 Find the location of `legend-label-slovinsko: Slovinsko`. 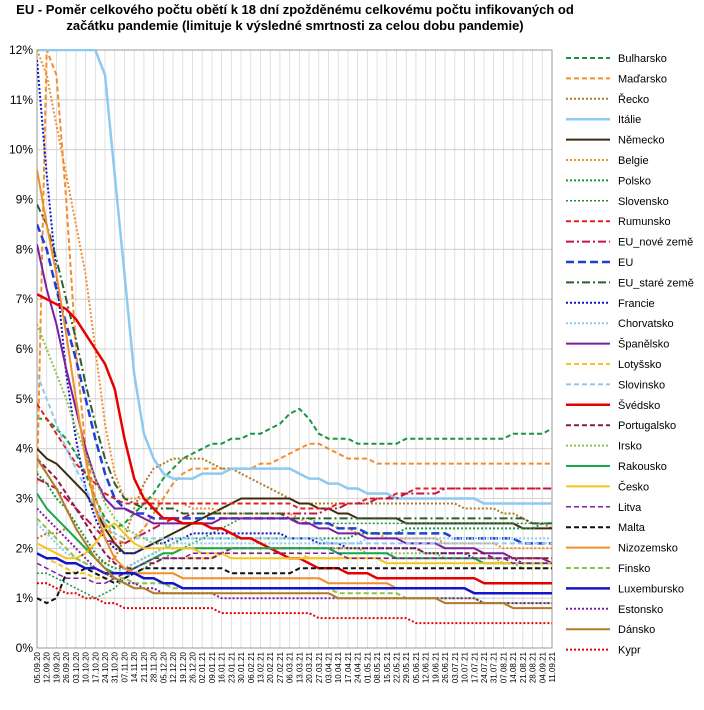

legend-label-slovinsko: Slovinsko is located at coordinates (641, 385).